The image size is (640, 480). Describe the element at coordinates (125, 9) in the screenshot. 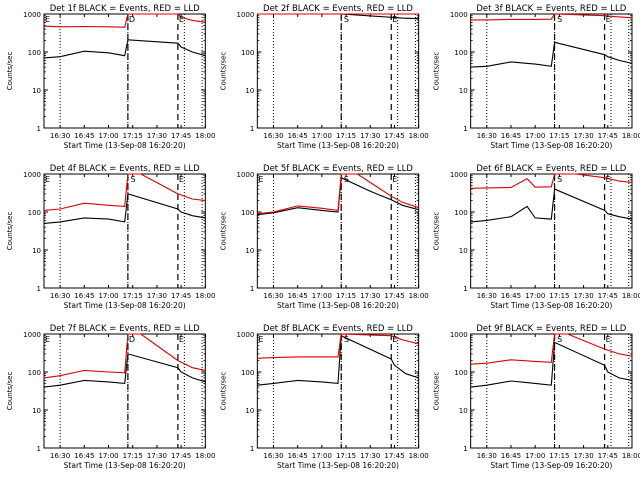

I see `chart-title: Det 1f BLACK = Events, RED = LLD` at that location.